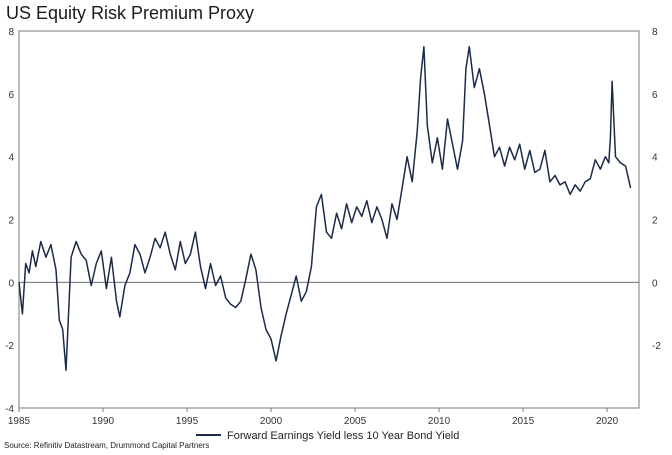  I want to click on x-tick-label: 1995, so click(187, 421).